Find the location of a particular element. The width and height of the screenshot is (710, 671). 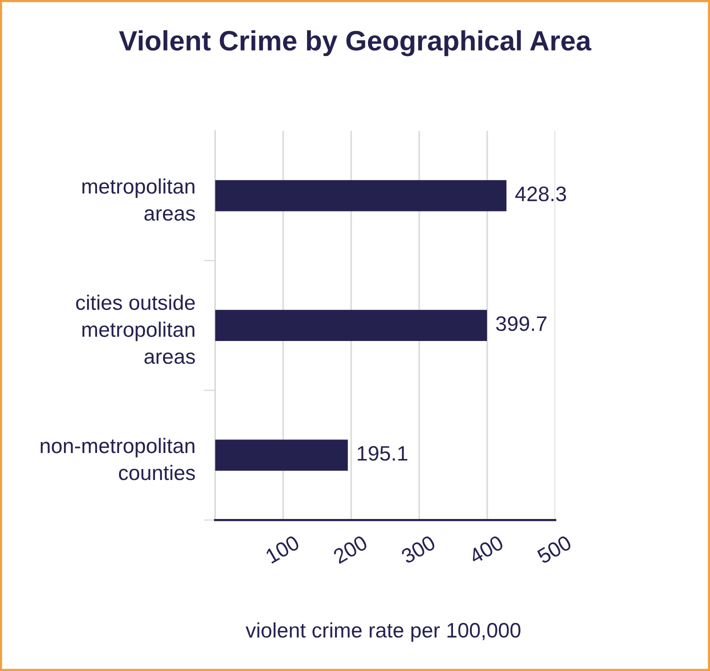

data-label: 399.7 is located at coordinates (521, 324).